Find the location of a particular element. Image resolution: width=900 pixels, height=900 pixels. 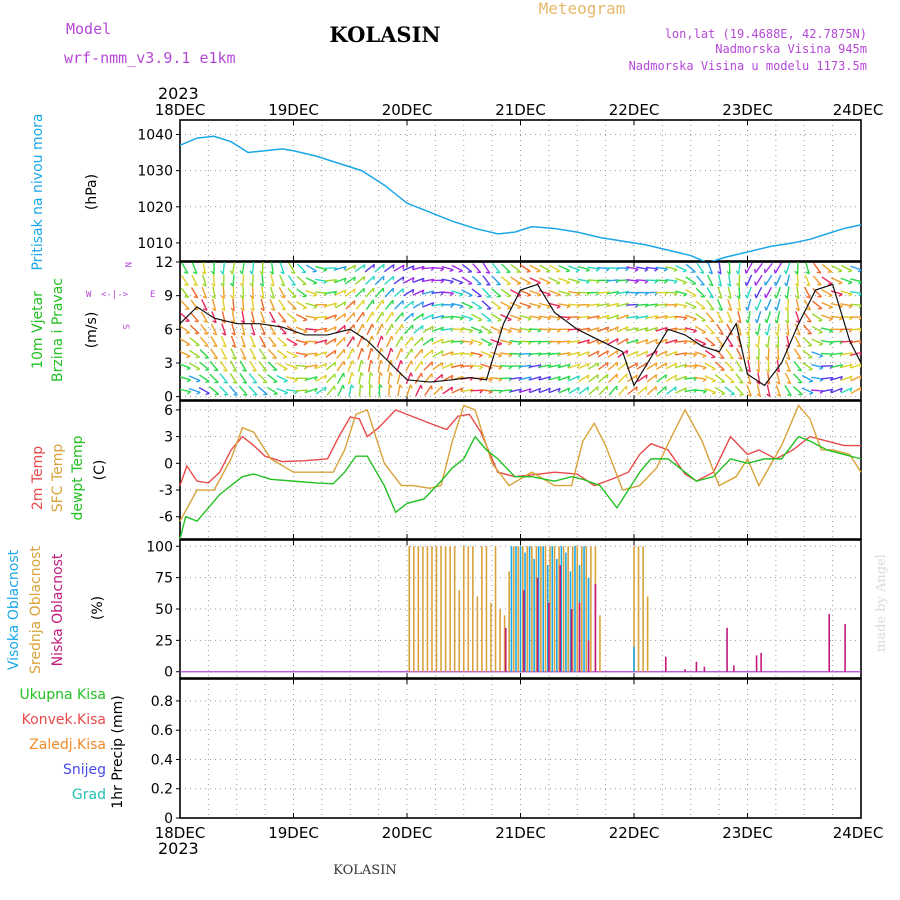

station-title: KOLASIN is located at coordinates (384, 34).